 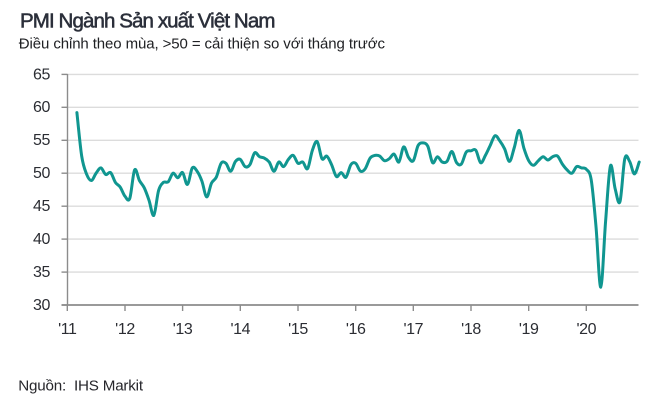 I want to click on svg-text: 50, so click(x=41, y=173).